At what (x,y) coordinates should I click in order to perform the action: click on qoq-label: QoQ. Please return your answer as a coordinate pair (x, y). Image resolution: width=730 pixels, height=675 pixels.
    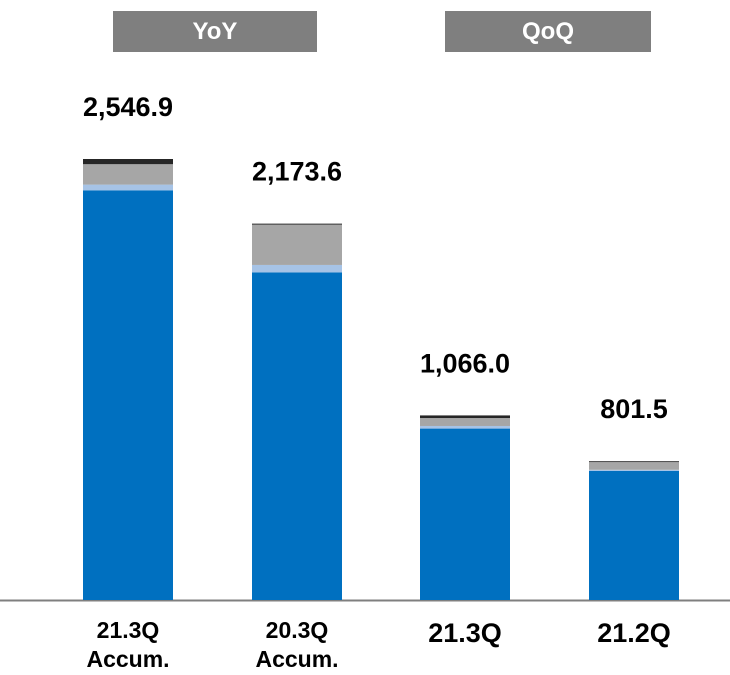
    Looking at the image, I should click on (548, 31).